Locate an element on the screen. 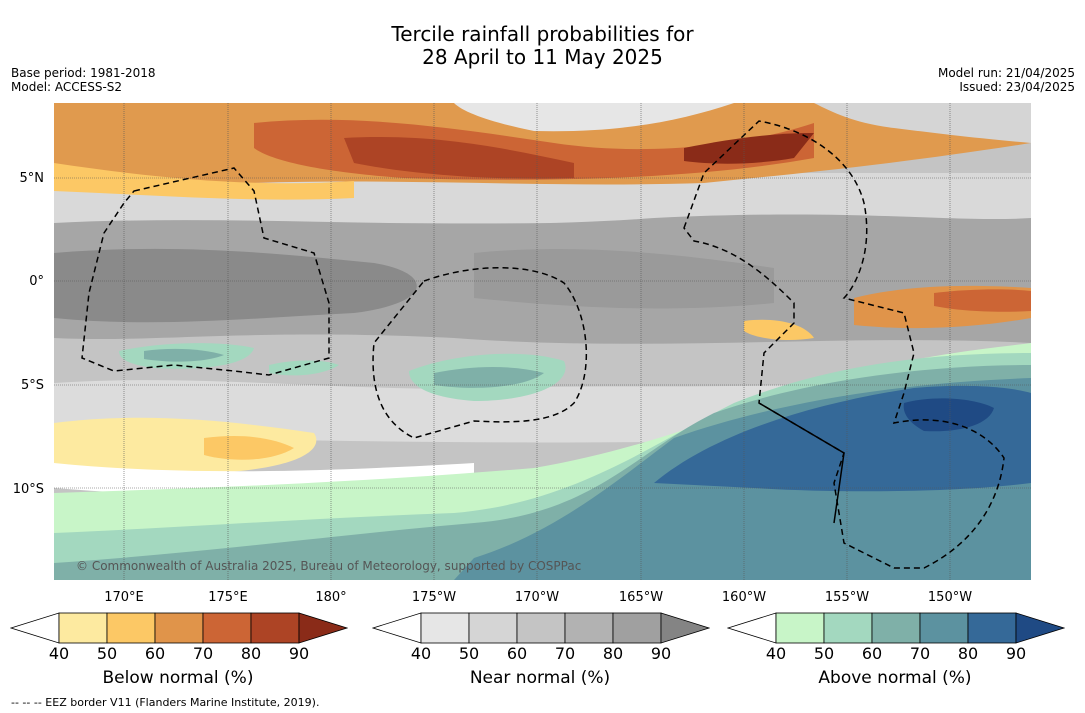  colorbar-2-under is located at coordinates (397, 628).